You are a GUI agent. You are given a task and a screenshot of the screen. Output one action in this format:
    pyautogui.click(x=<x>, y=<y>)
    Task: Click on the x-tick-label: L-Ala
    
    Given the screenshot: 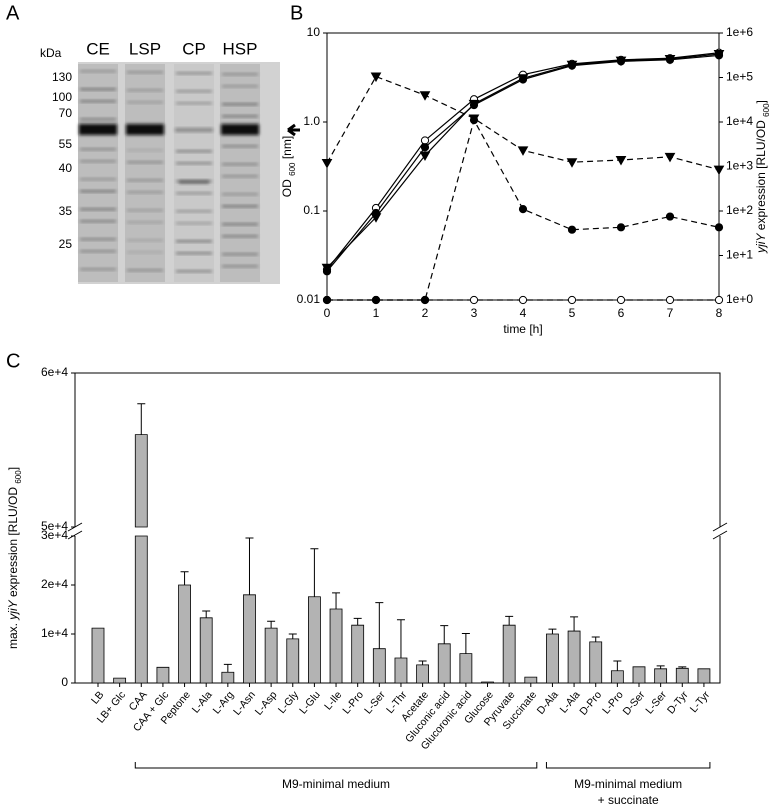 What is the action you would take?
    pyautogui.click(x=202, y=702)
    